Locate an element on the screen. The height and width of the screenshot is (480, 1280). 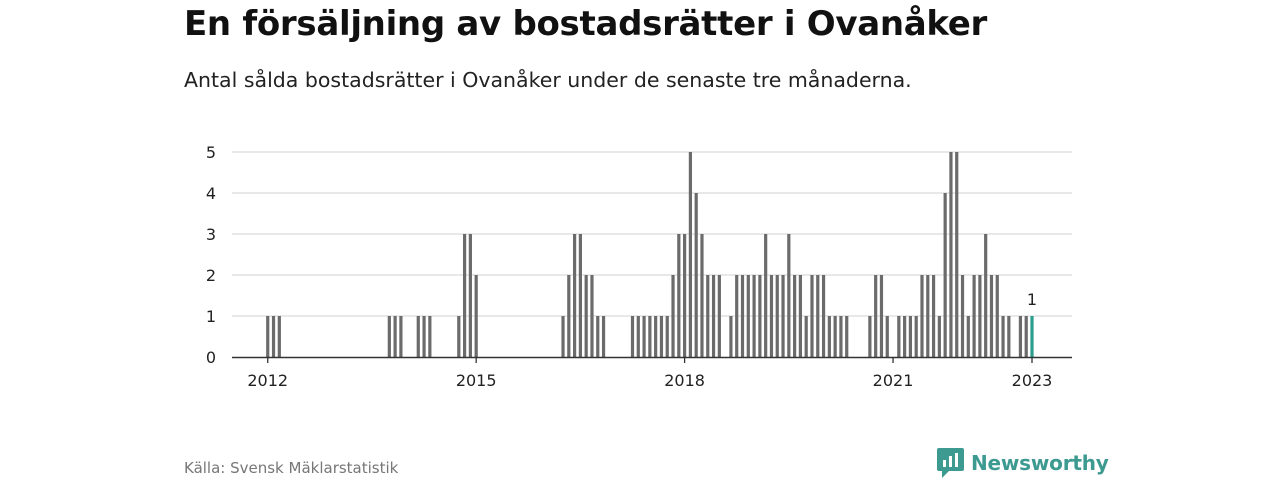
newsworthy-icon is located at coordinates (950, 463).